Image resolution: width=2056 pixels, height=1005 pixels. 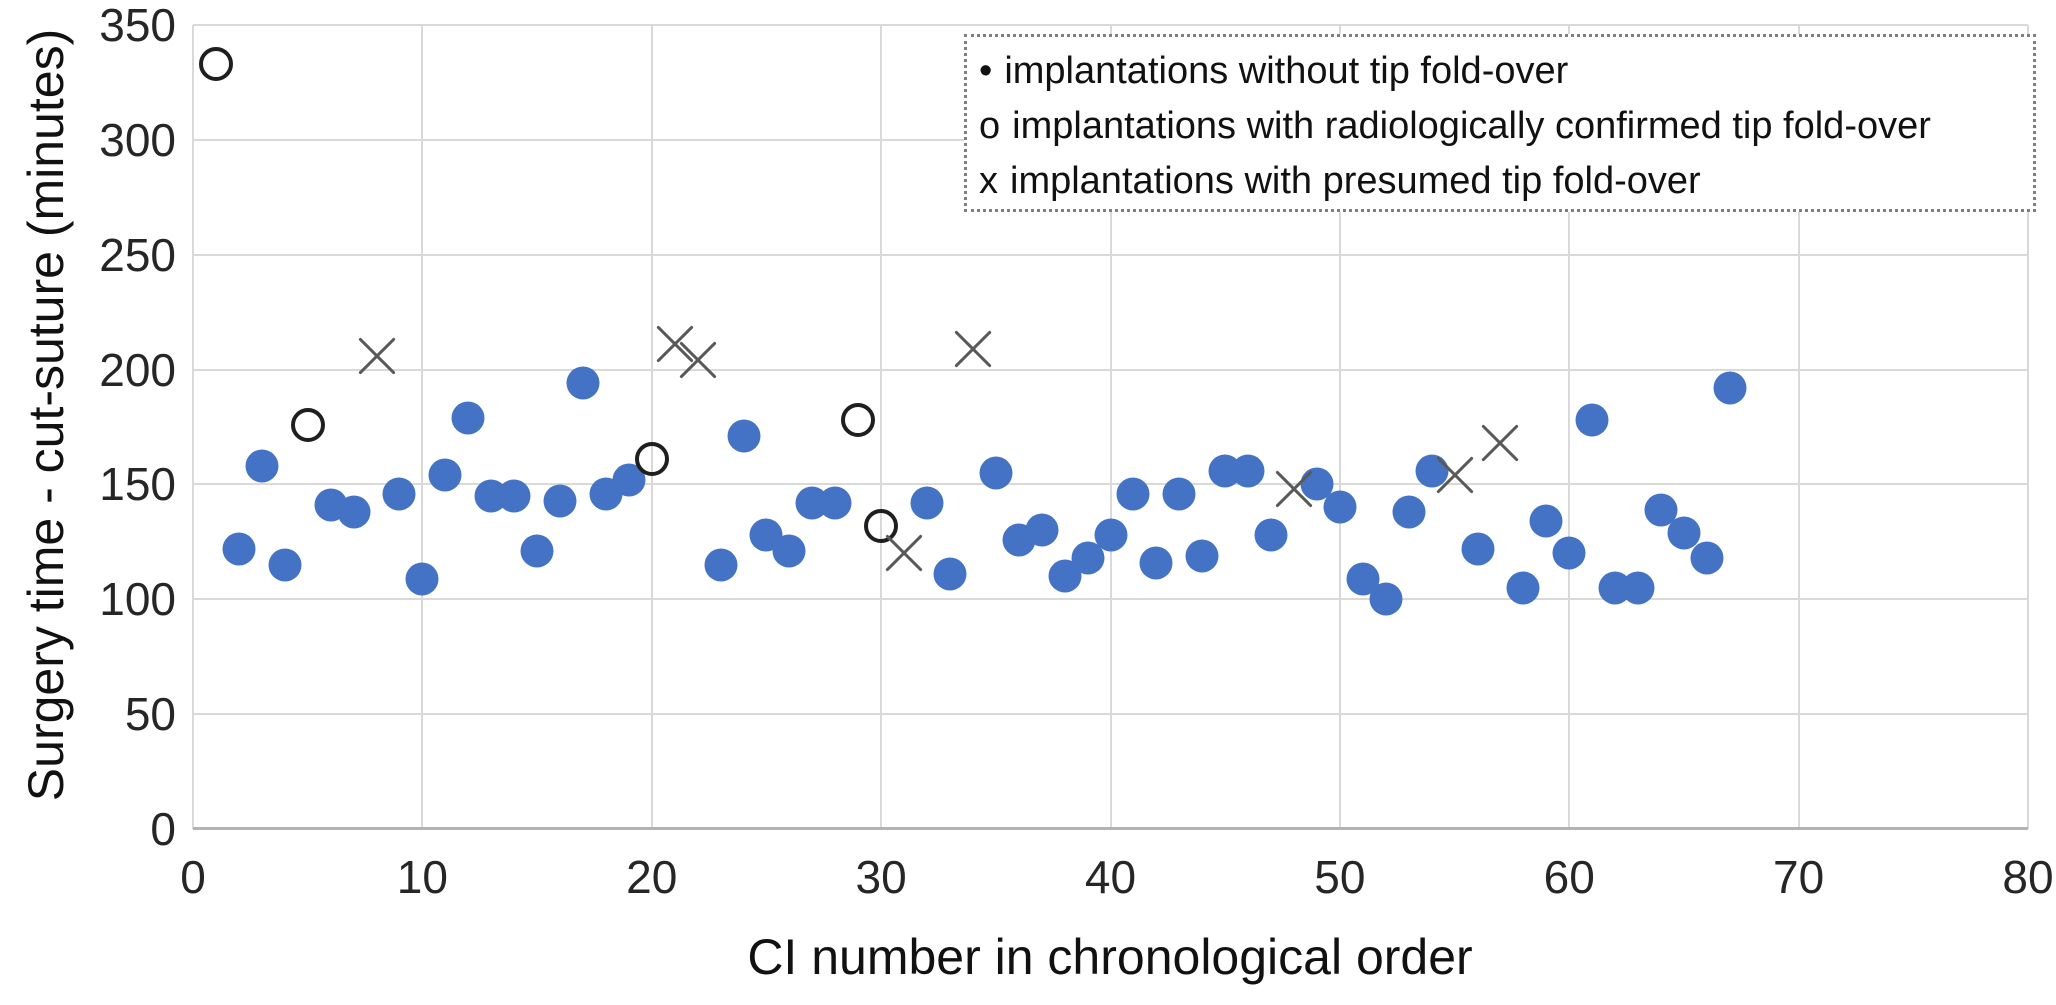 I want to click on x-tick-label: 80, so click(x=2028, y=877).